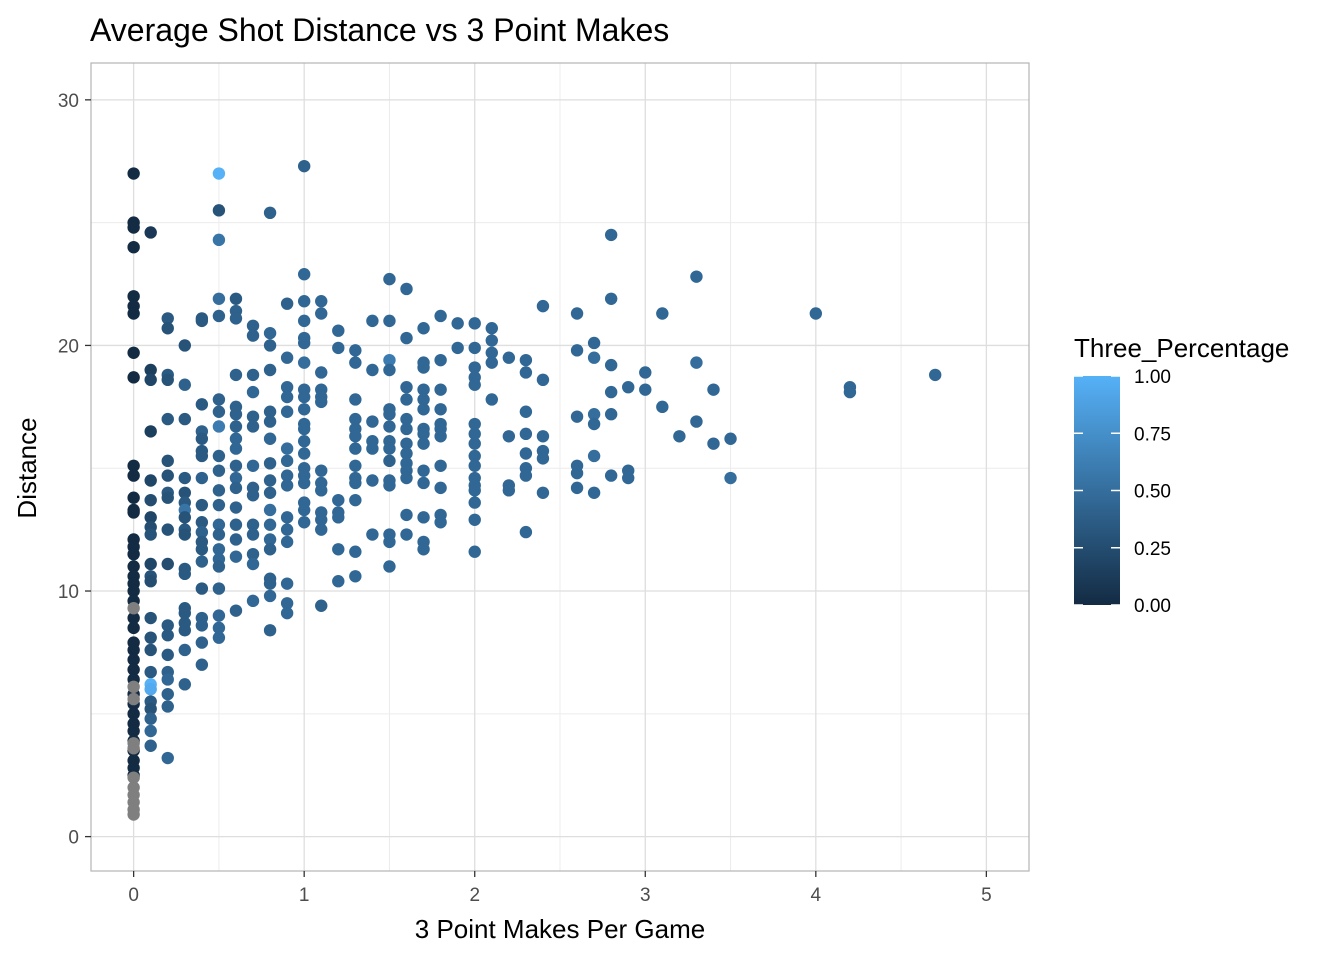  What do you see at coordinates (304, 895) in the screenshot?
I see `x-tick-label: 1` at bounding box center [304, 895].